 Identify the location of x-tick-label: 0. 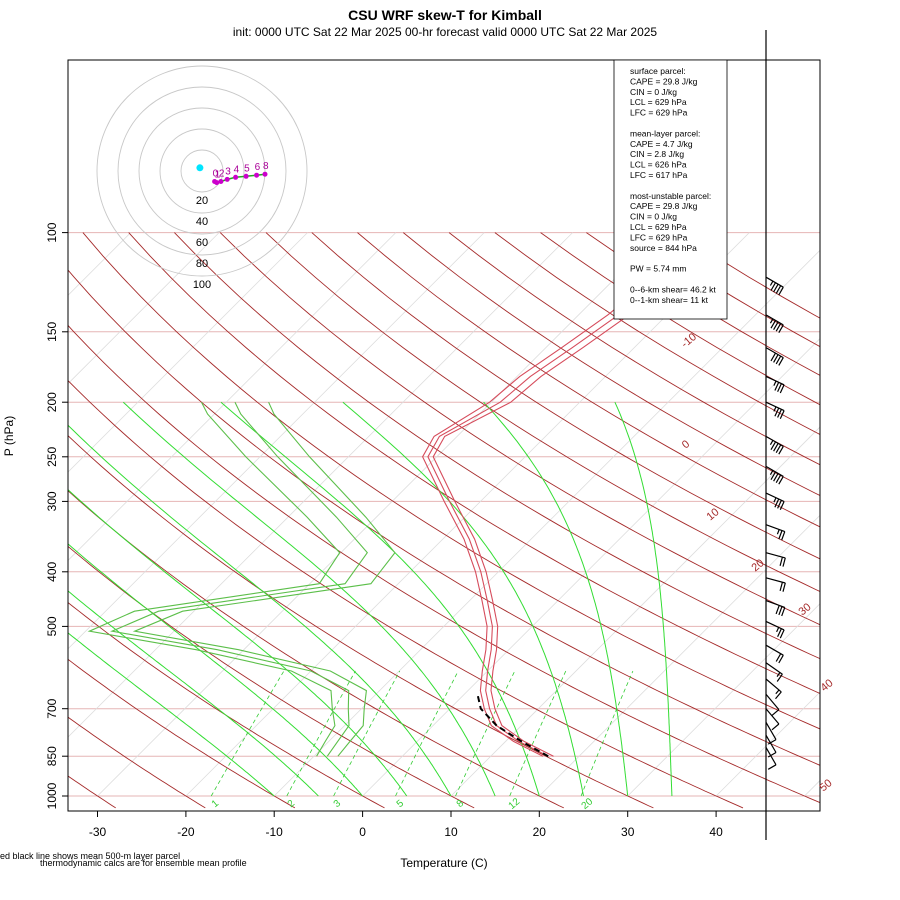
(362, 832).